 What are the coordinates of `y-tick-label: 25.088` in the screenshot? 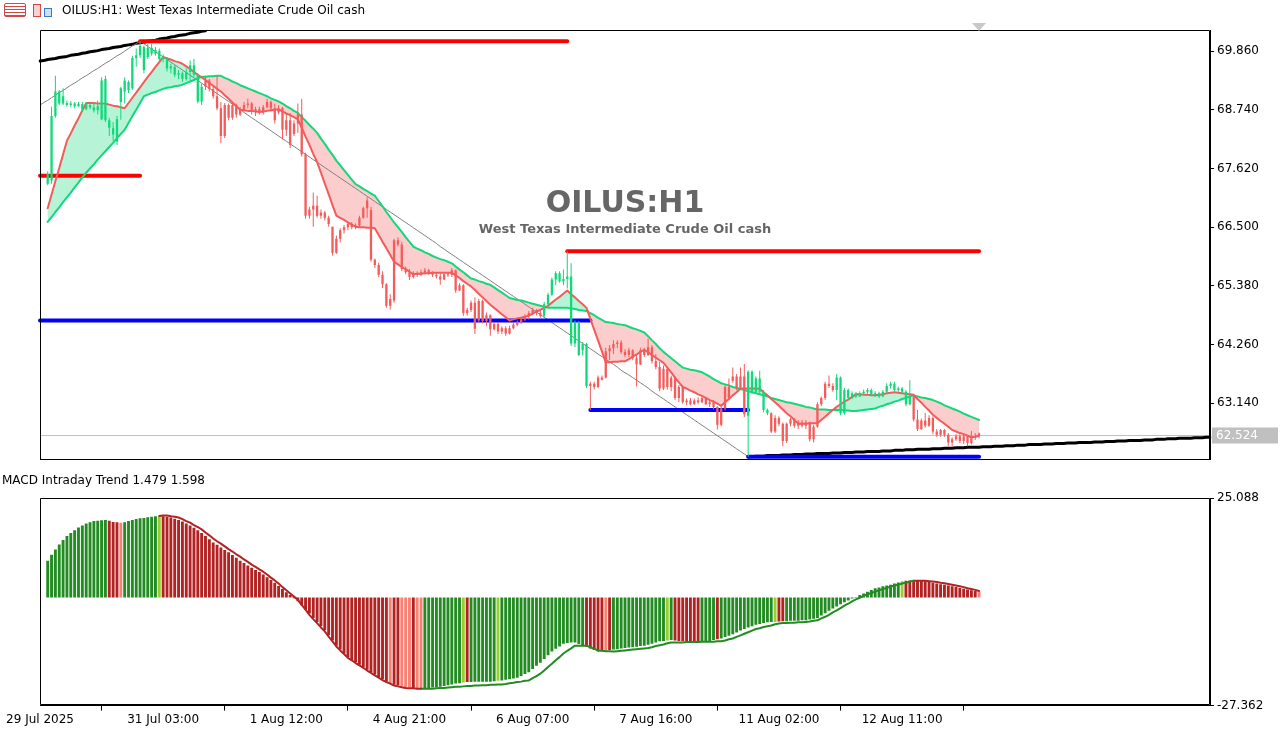 It's located at (1238, 497).